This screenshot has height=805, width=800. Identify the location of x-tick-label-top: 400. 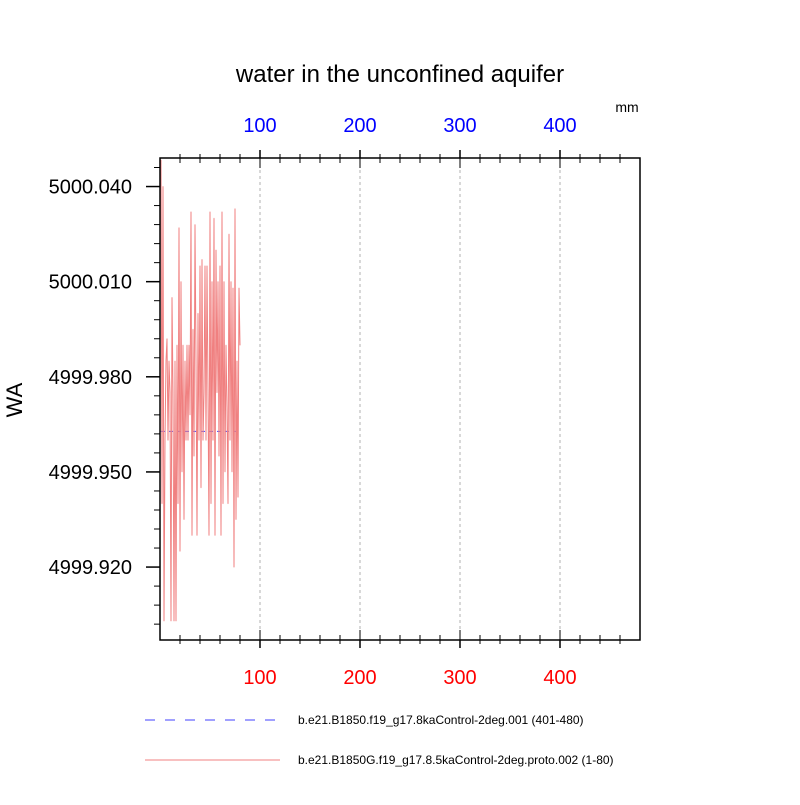
(559, 126).